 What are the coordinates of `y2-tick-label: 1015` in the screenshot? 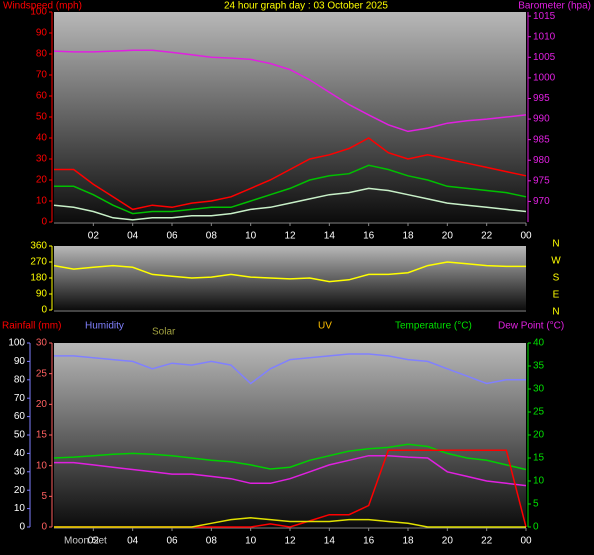 It's located at (544, 16).